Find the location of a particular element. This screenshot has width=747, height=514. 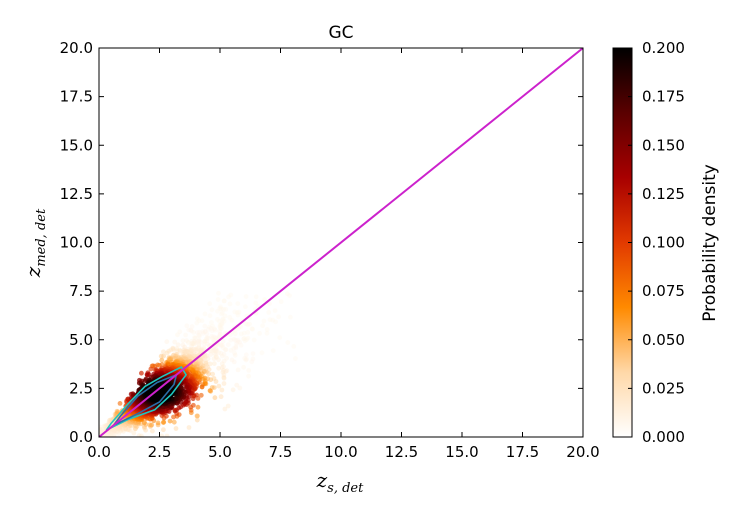

x-tick-label: 12.5 is located at coordinates (401, 452).